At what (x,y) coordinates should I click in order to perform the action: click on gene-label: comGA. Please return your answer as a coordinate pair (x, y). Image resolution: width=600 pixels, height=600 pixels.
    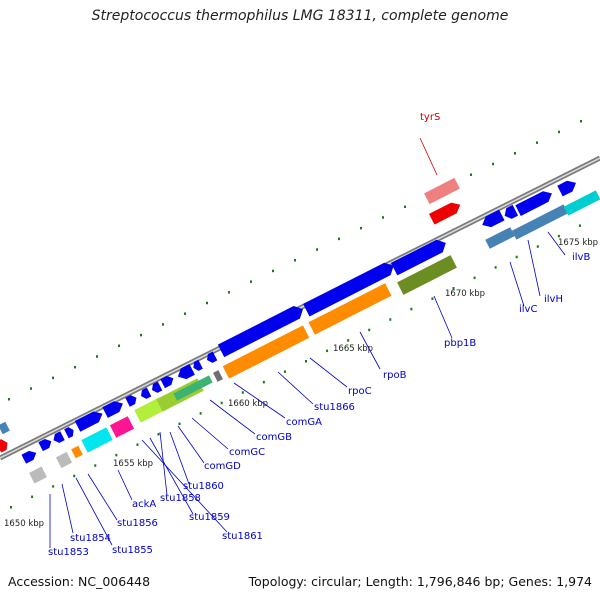
    Looking at the image, I should click on (304, 422).